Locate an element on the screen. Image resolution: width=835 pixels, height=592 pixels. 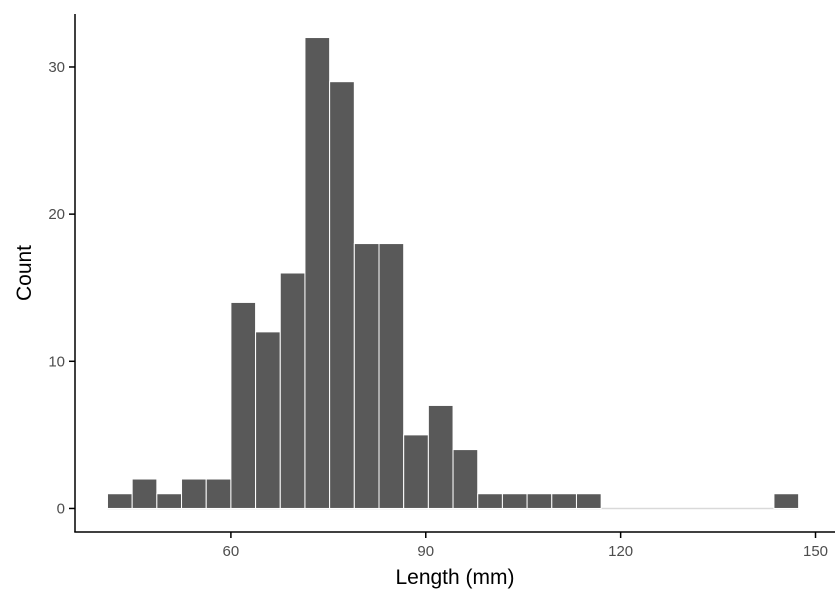
x-tick-label: 90 is located at coordinates (425, 551).